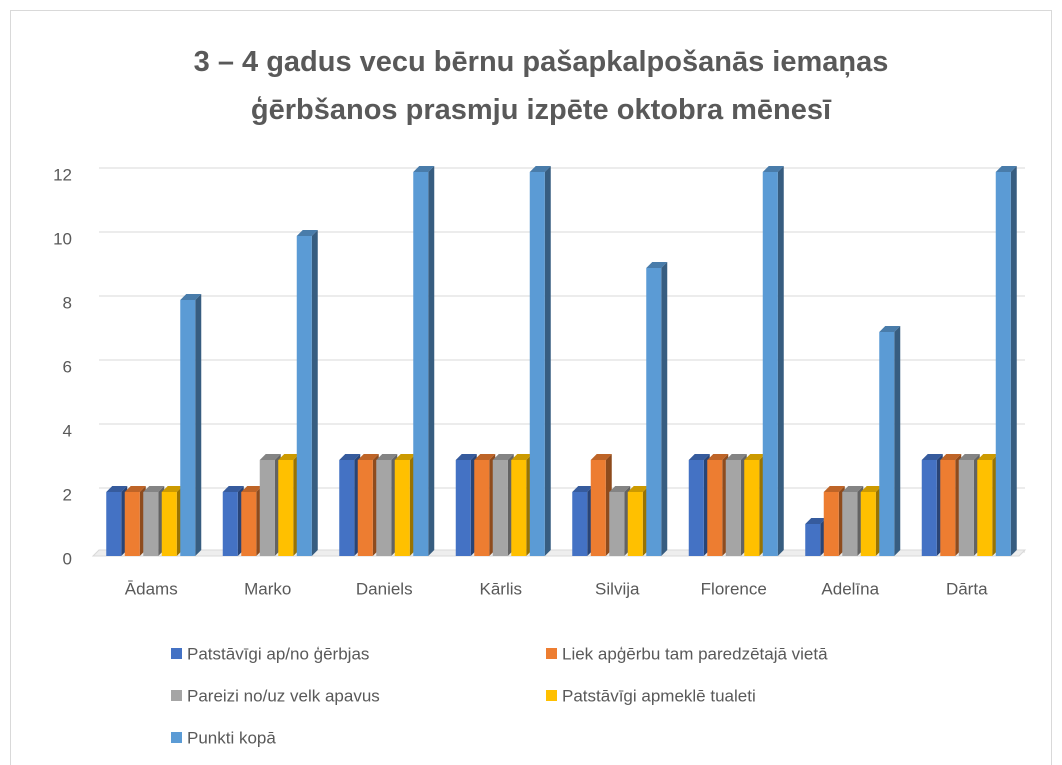 This screenshot has height=765, width=1062. I want to click on x-tick-label: Florence, so click(734, 588).